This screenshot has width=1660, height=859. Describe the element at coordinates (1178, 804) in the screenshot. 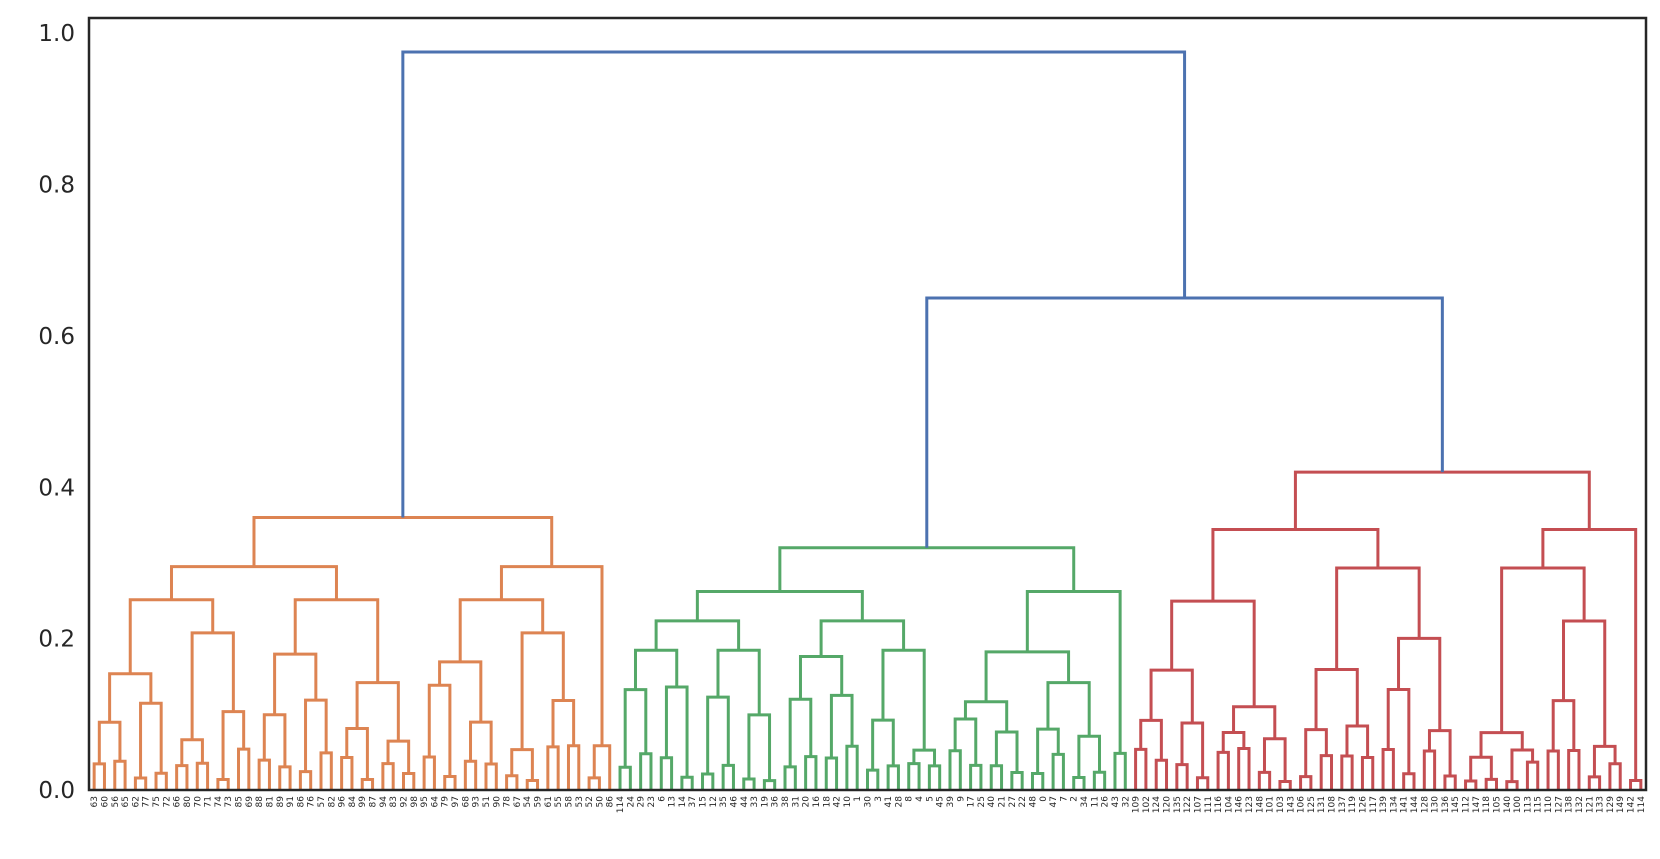

I see `leaf-label: 135` at that location.